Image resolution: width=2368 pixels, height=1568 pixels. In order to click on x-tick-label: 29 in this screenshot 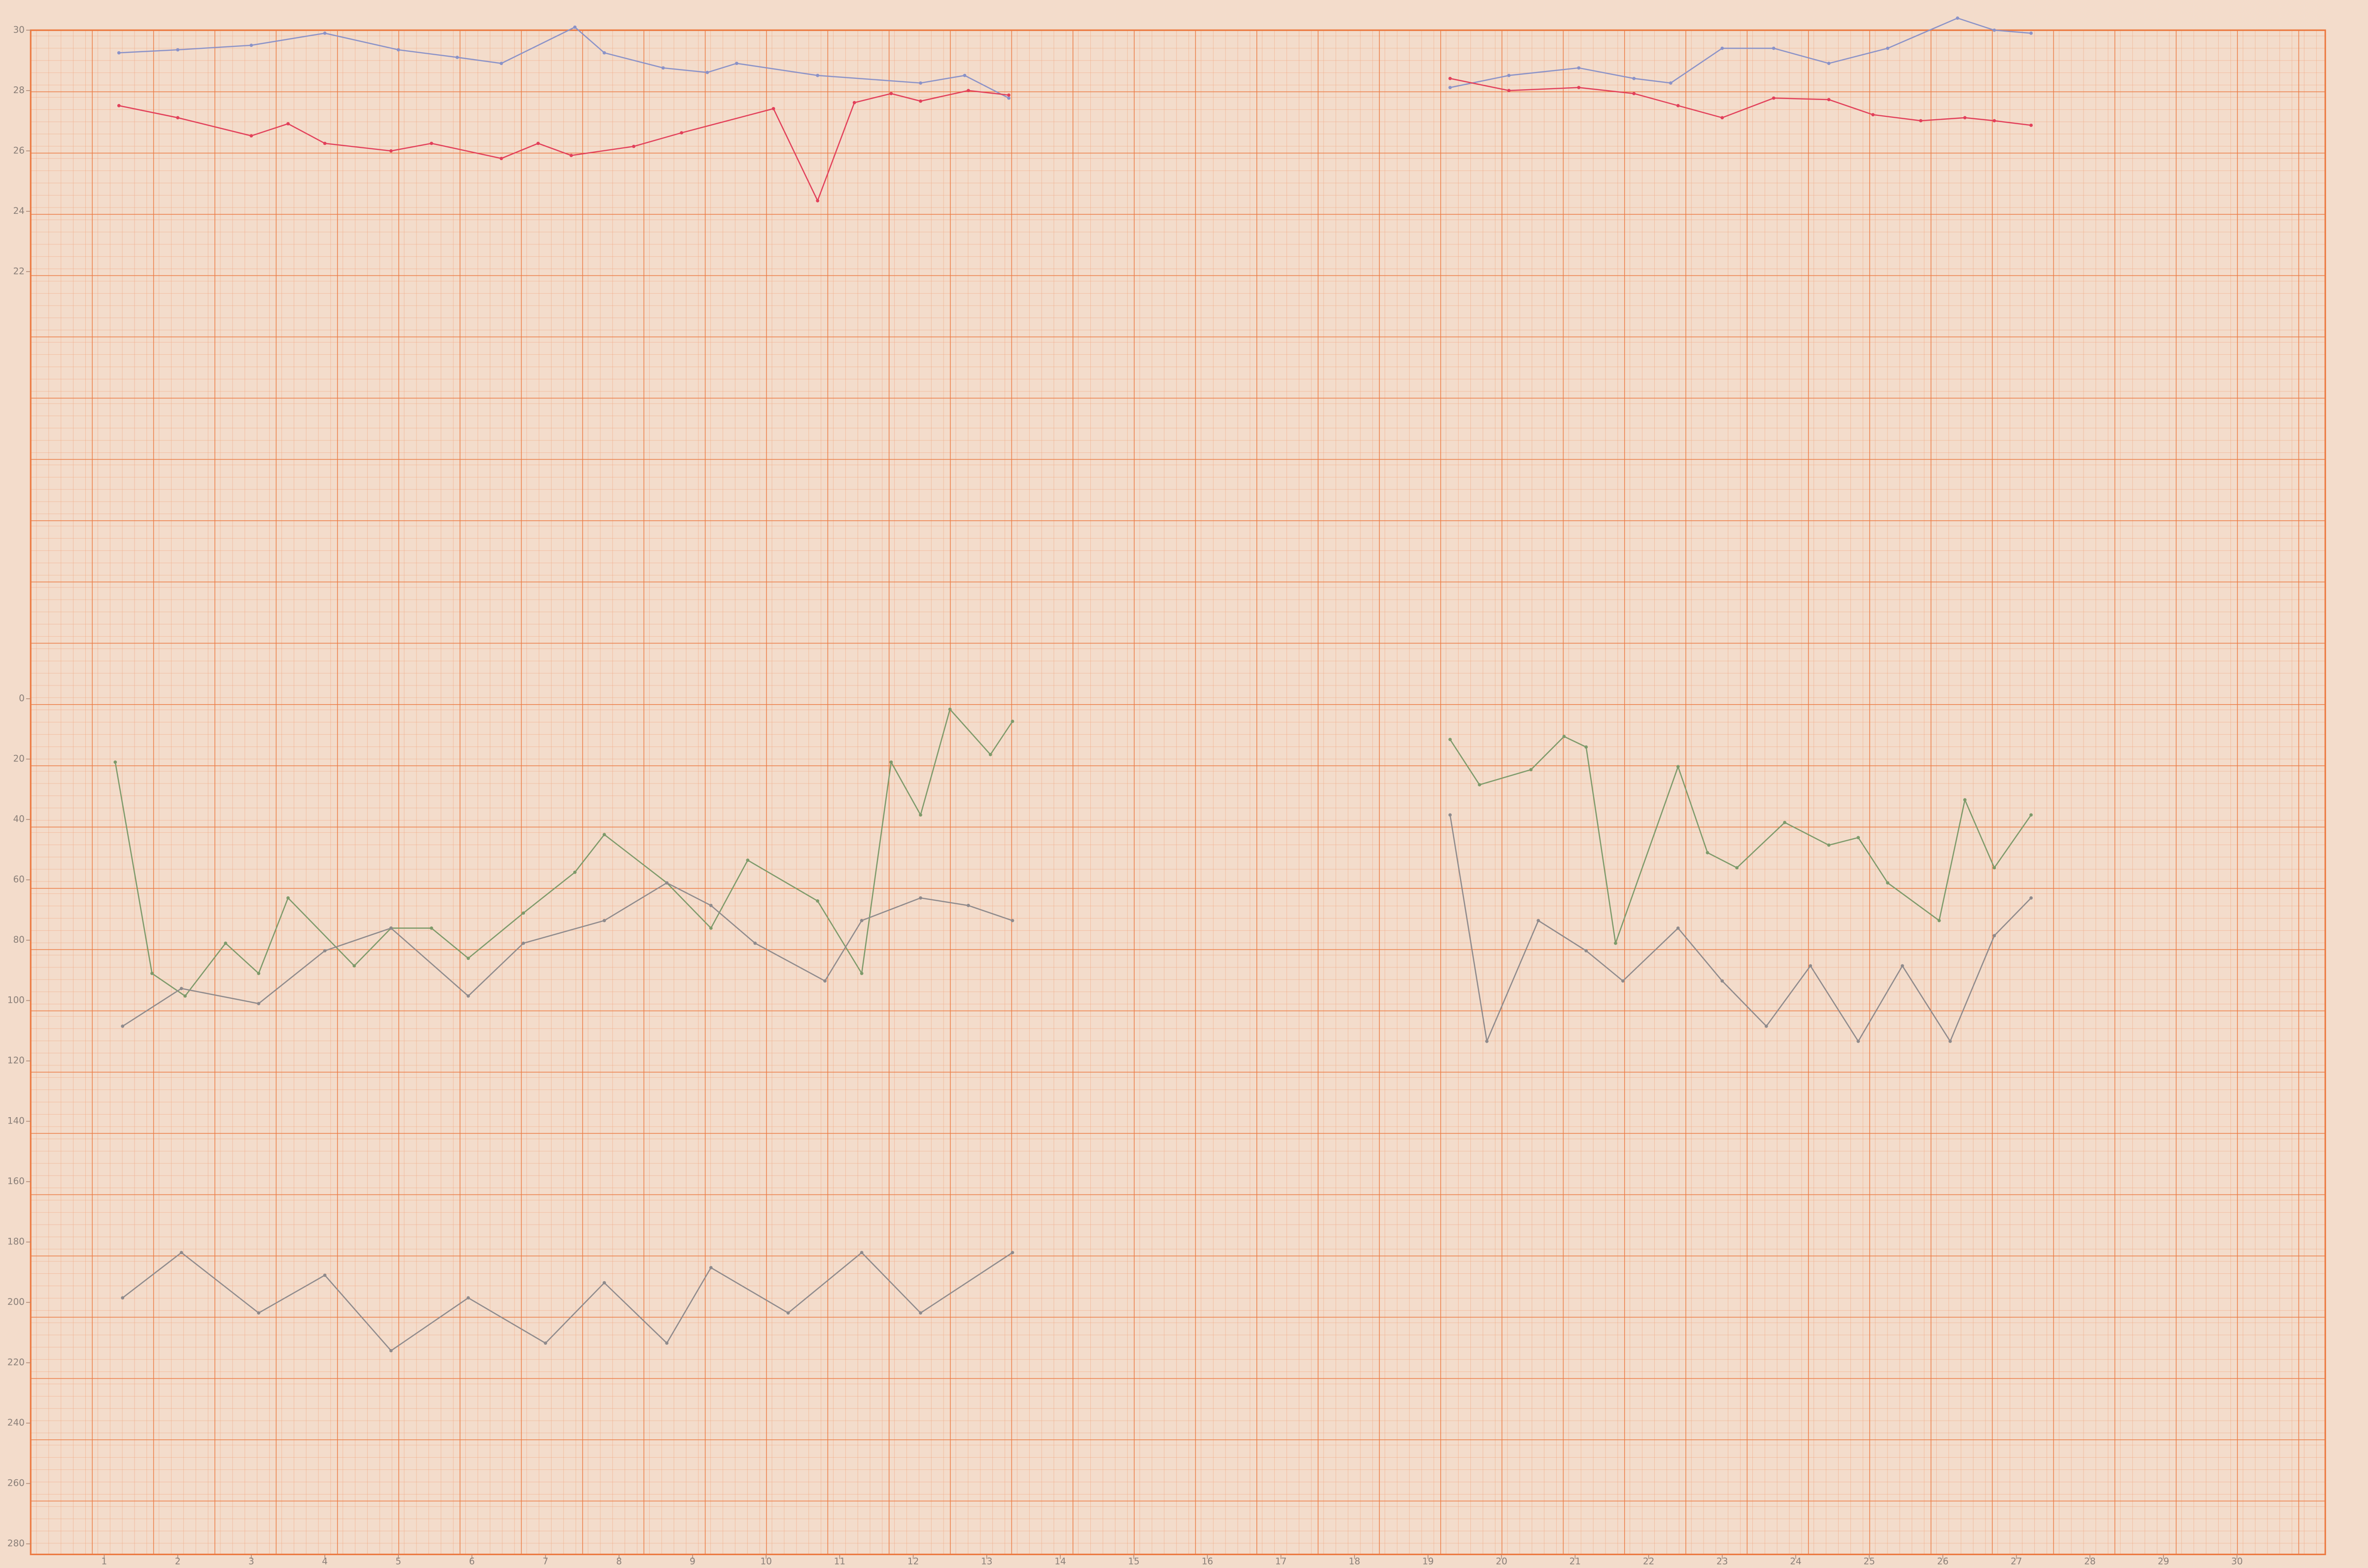, I will do `click(2163, 1562)`.